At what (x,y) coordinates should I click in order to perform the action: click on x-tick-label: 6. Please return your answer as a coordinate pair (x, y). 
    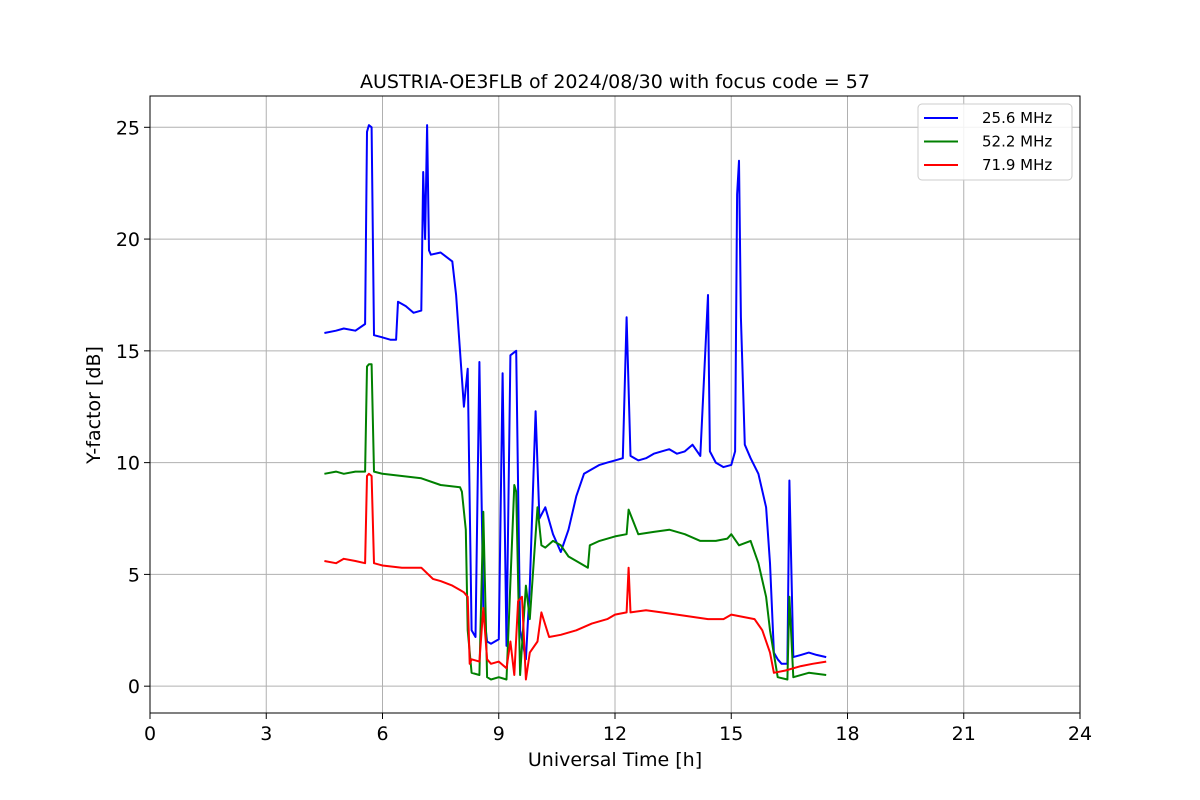
    Looking at the image, I should click on (382, 734).